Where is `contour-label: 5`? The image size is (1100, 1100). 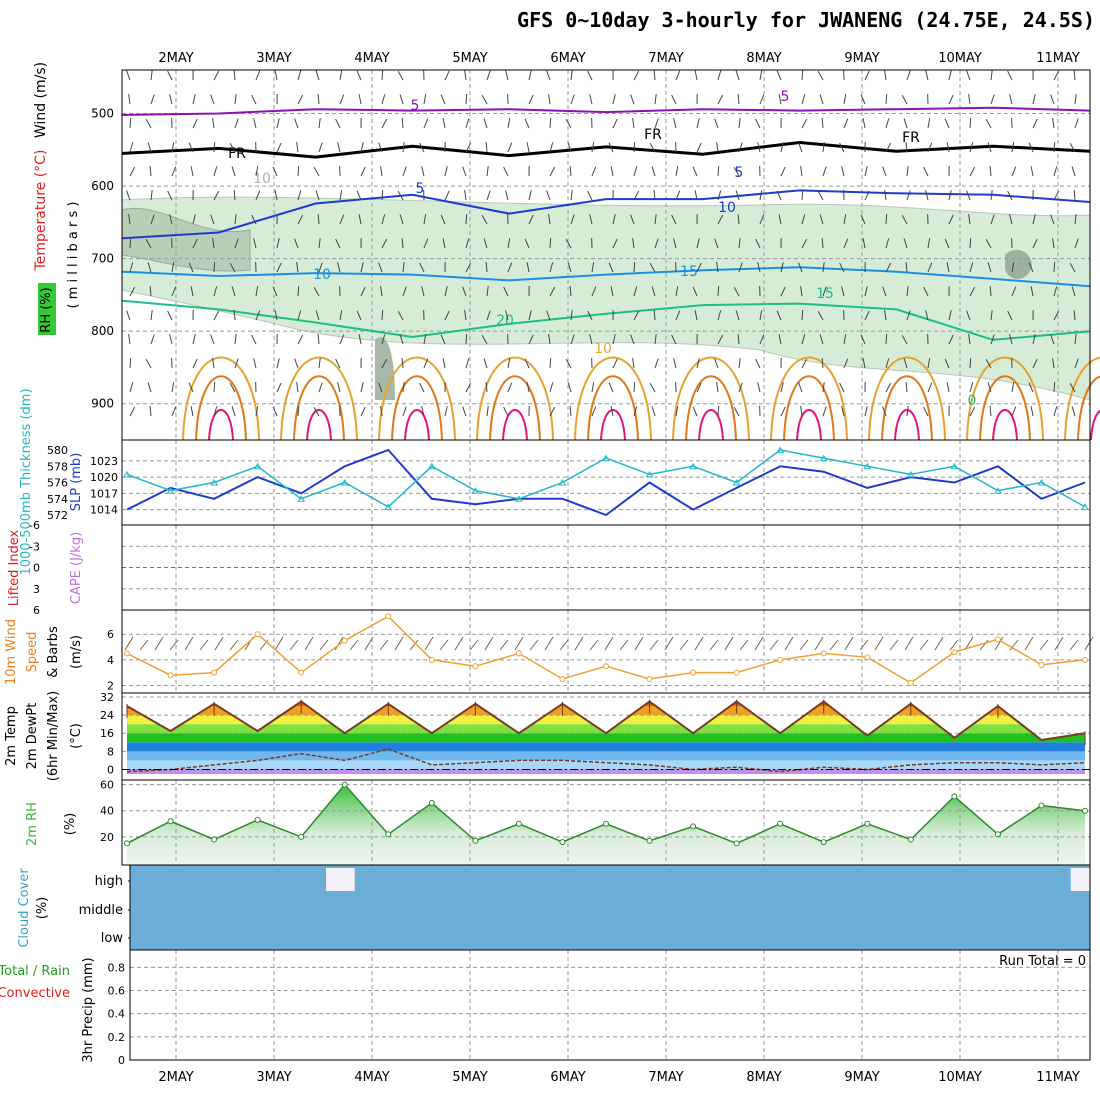
contour-label: 5 is located at coordinates (420, 189).